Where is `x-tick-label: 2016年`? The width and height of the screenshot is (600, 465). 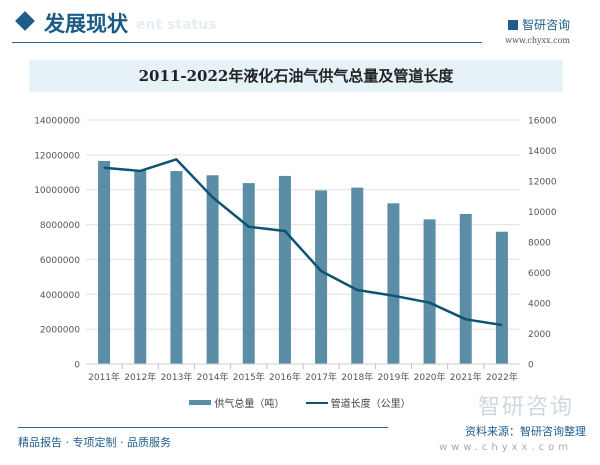
x-tick-label: 2016年 is located at coordinates (285, 377).